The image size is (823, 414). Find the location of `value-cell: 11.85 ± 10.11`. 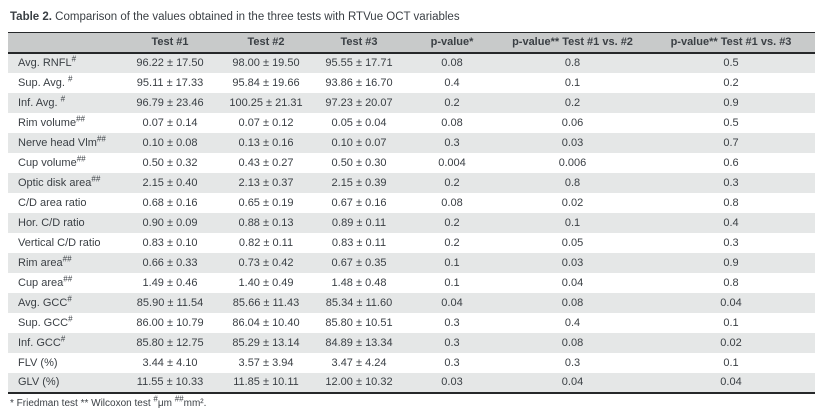

value-cell: 11.85 ± 10.11 is located at coordinates (266, 382).